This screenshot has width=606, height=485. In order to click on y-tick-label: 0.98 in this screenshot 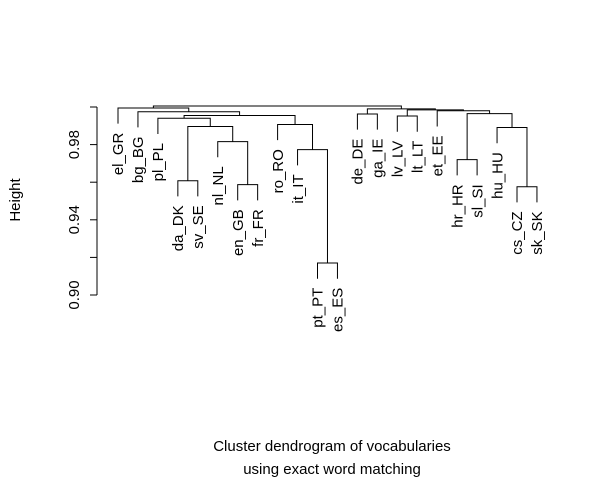, I will do `click(74, 144)`.